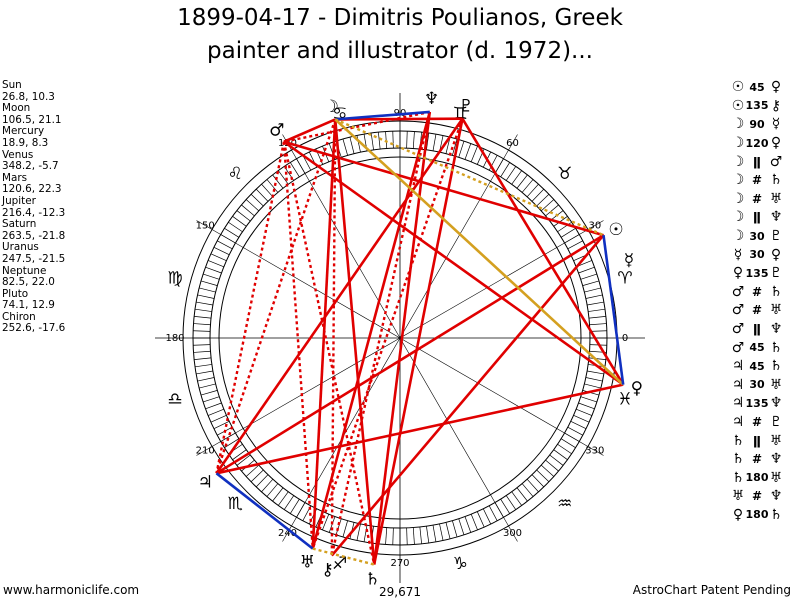 This screenshot has height=600, width=800. What do you see at coordinates (28, 282) in the screenshot?
I see `planet-coords: 82.5, 22.0` at bounding box center [28, 282].